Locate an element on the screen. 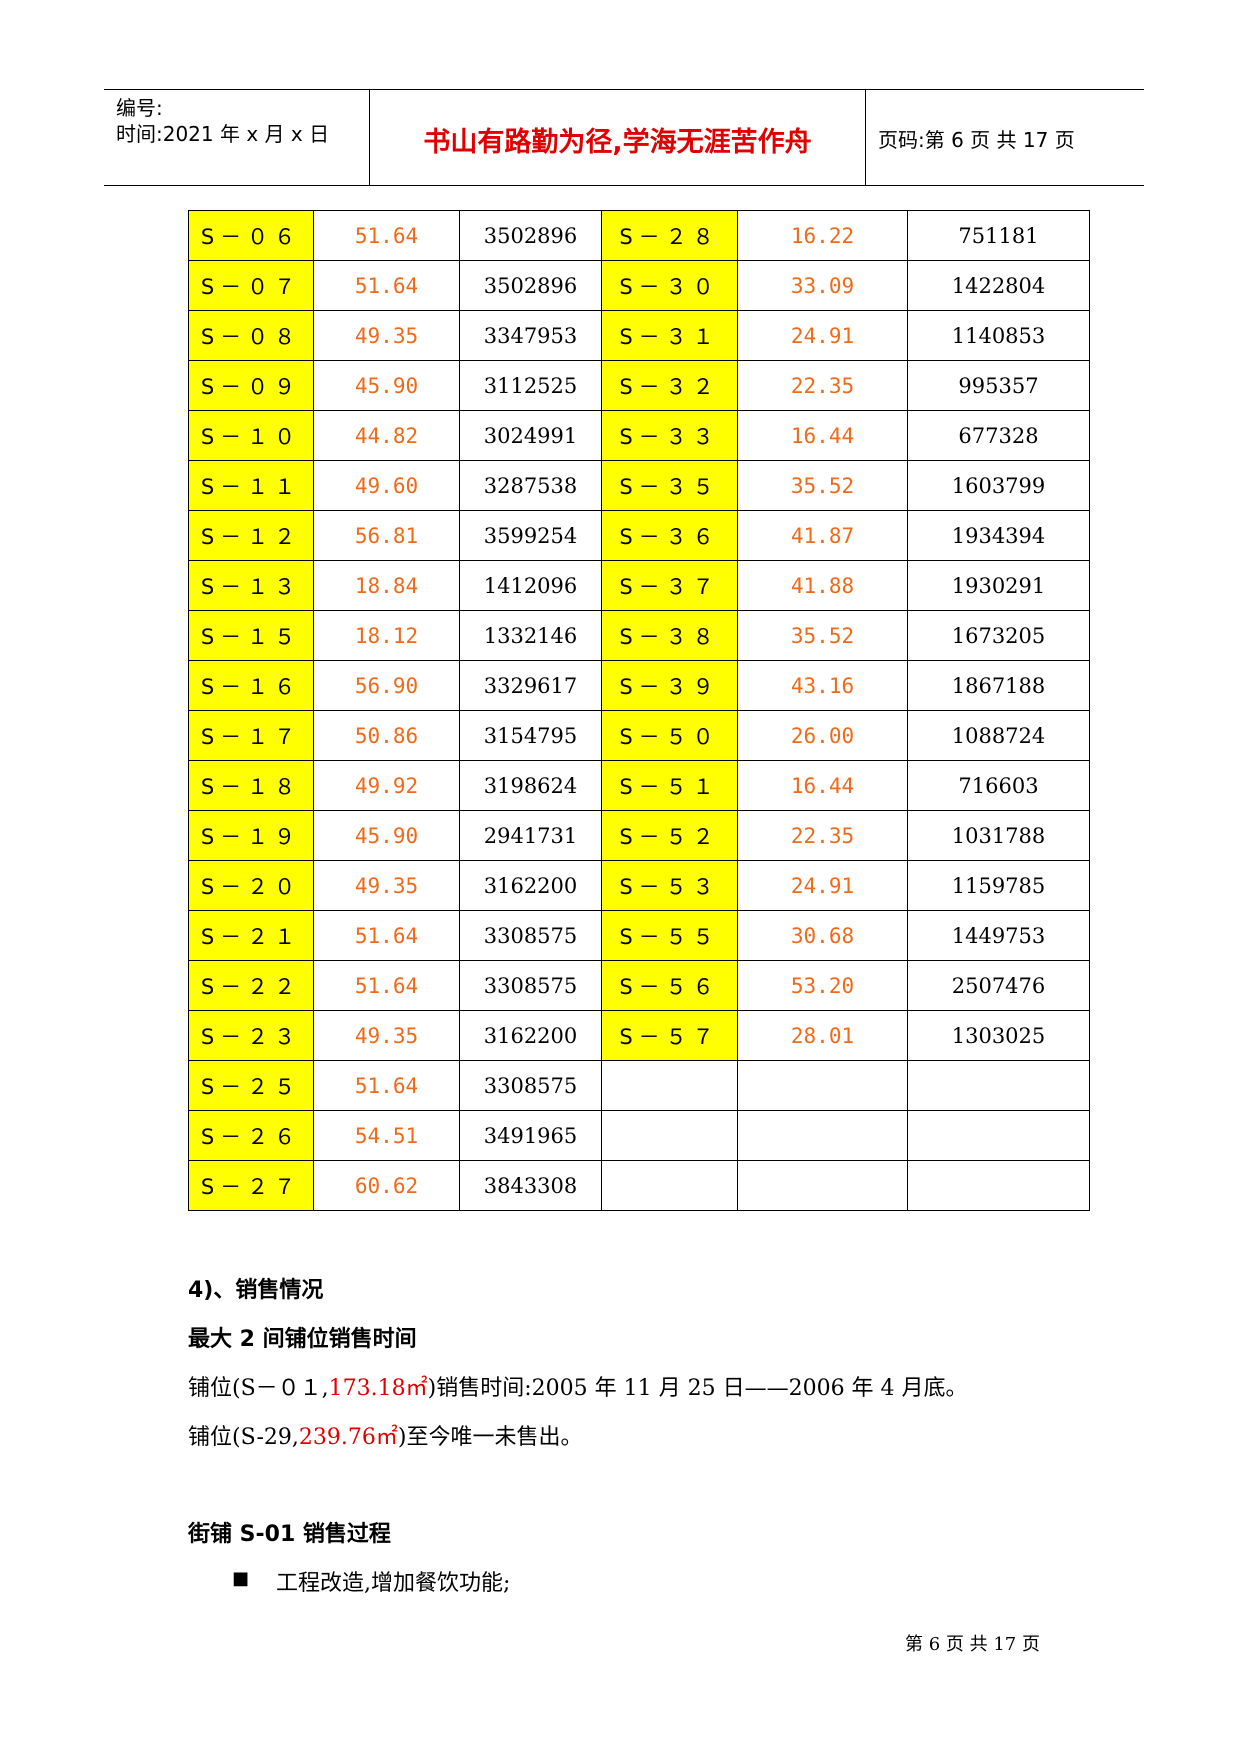 The width and height of the screenshot is (1241, 1754). header-meta-cell: 编号: 时间:2021 年 x 月 x 日 is located at coordinates (236, 137).